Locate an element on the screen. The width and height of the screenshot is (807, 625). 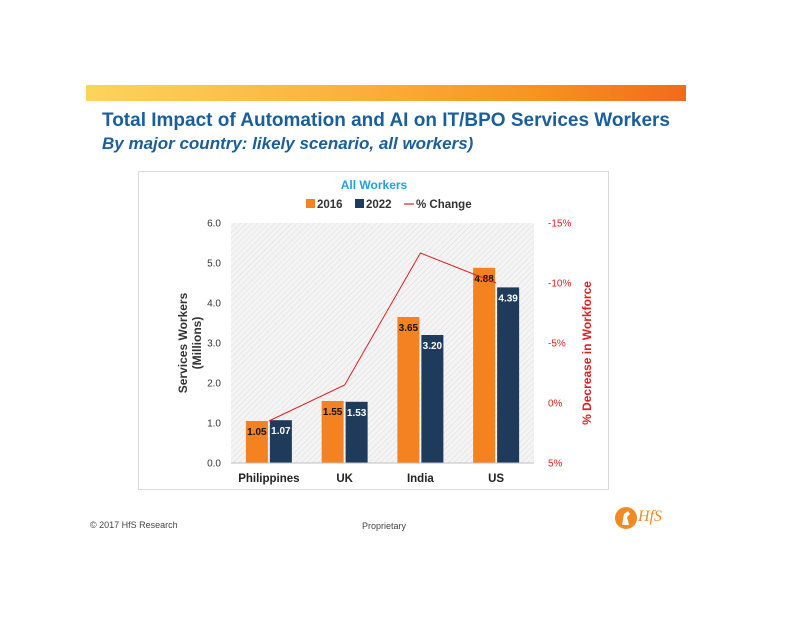
bar-2022-uk is located at coordinates (356, 432).